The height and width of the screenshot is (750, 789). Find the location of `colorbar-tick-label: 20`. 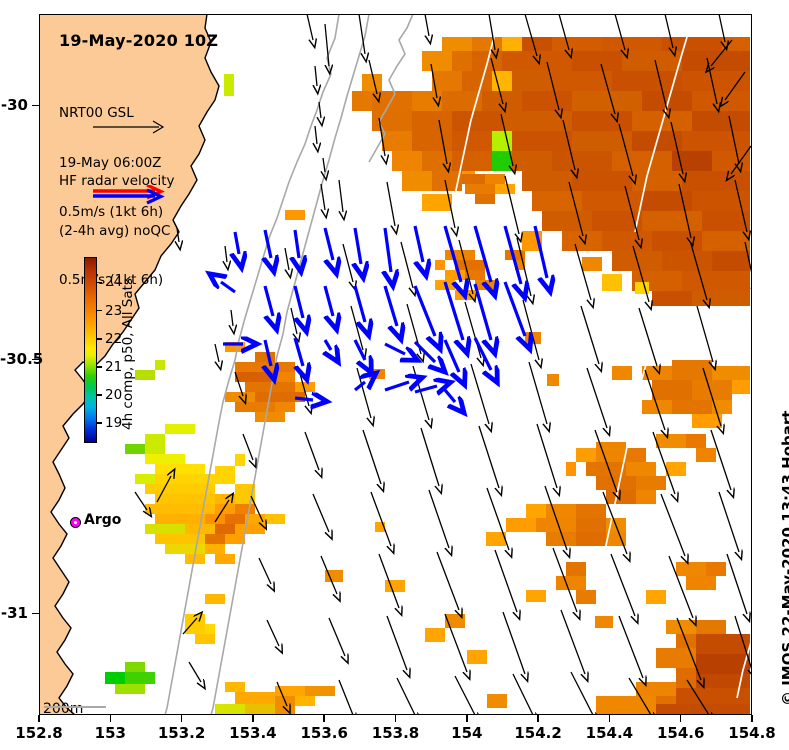

colorbar-tick-label: 20 is located at coordinates (114, 395).